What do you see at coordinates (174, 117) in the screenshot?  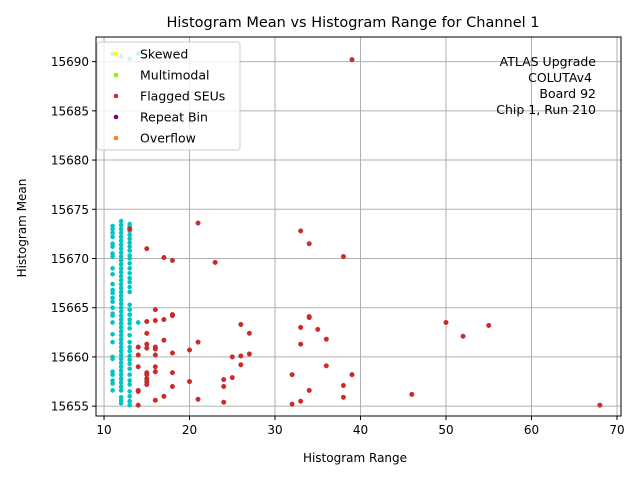 I see `legend-label: Repeat Bin` at bounding box center [174, 117].